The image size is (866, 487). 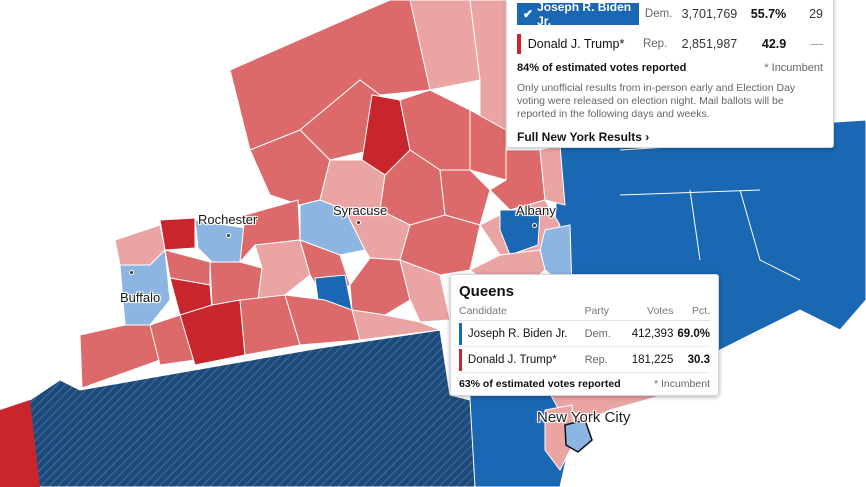 I want to click on rochester-dot, so click(x=228, y=235).